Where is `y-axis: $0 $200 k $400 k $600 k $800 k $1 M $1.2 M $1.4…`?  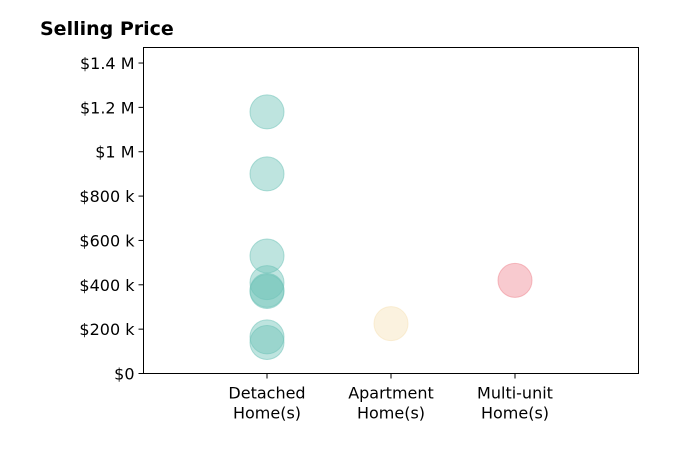 y-axis: $0 $200 k $400 k $600 k $800 k $1 M $1.2 M $1.4… is located at coordinates (111, 219).